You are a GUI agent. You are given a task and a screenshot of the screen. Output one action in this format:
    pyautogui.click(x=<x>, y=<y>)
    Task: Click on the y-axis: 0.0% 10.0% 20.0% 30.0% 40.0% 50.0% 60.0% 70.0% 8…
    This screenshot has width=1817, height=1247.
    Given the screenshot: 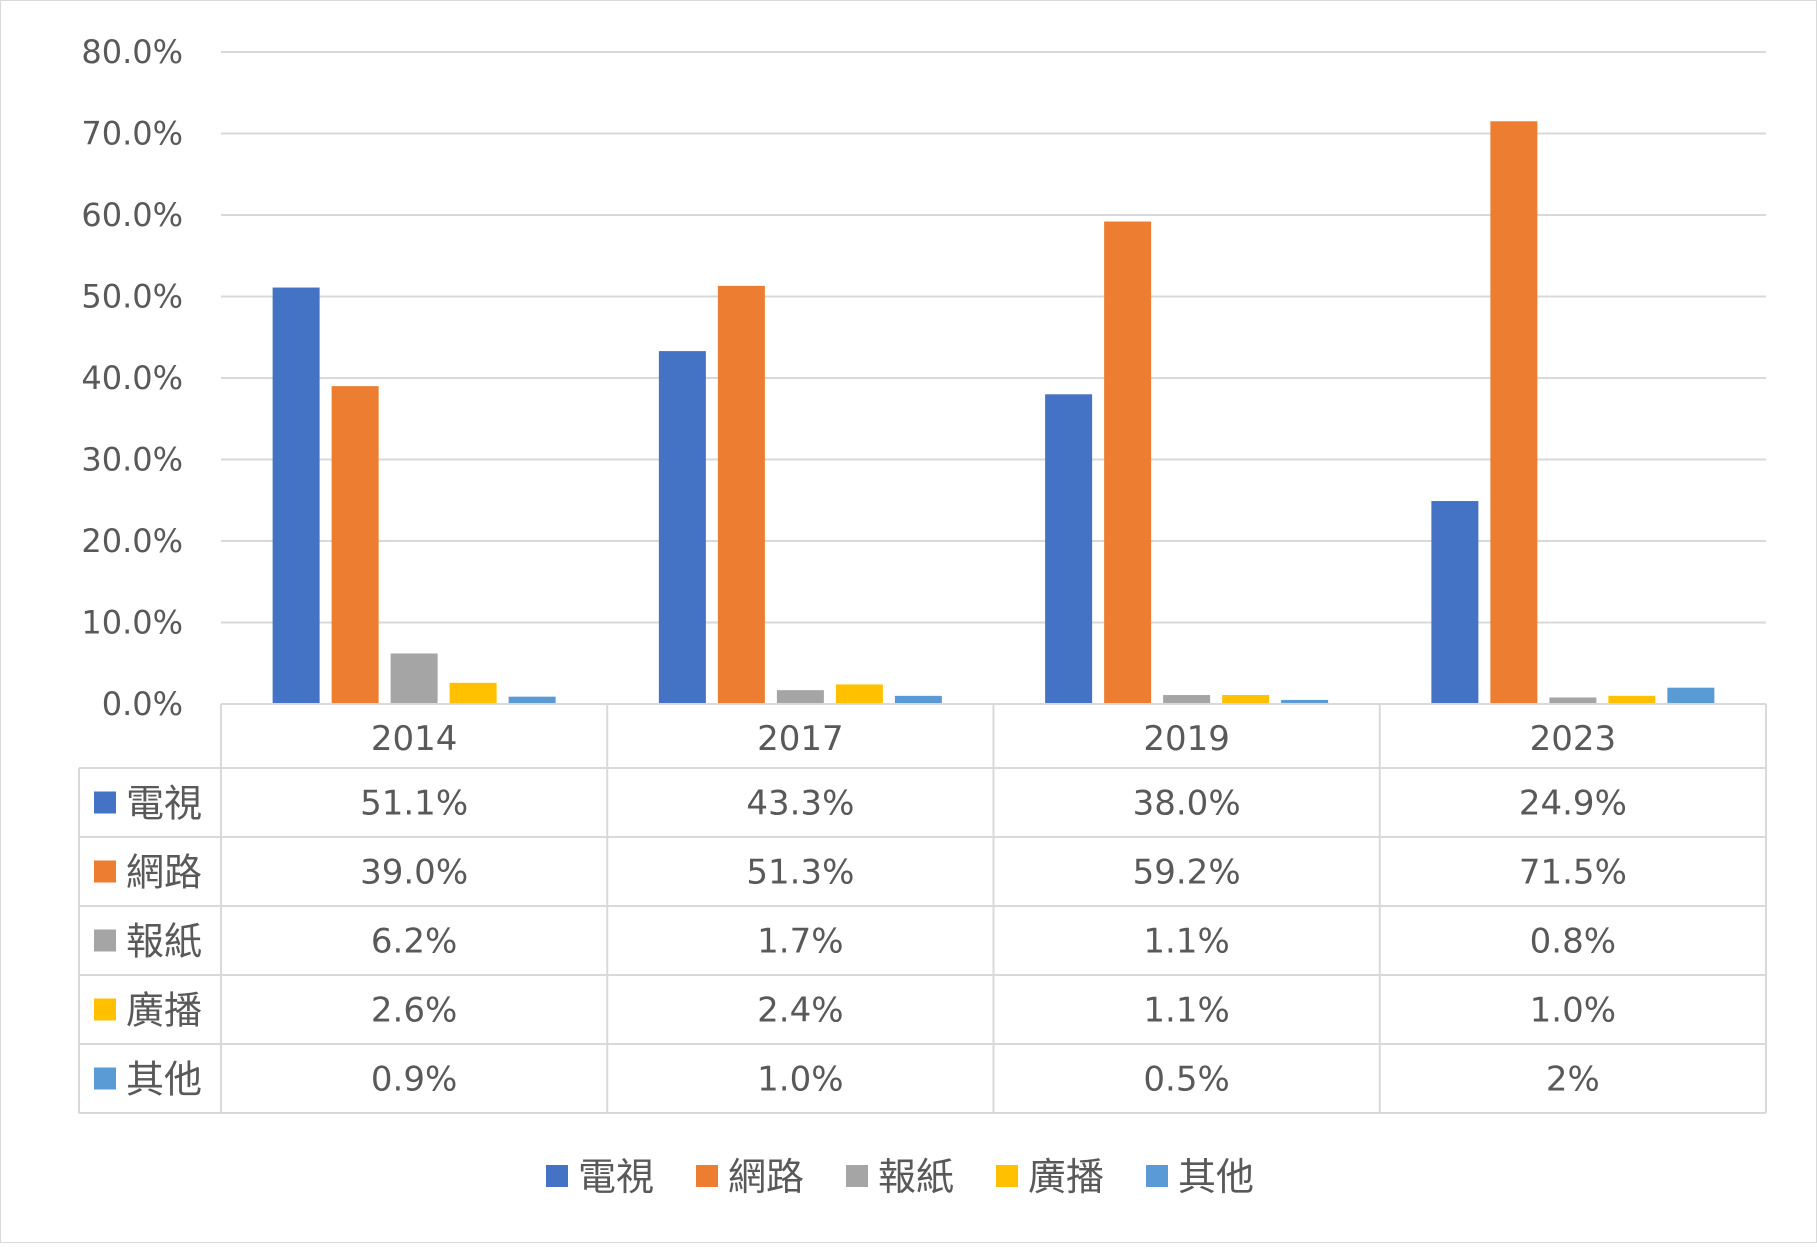 What is the action you would take?
    pyautogui.click(x=132, y=378)
    